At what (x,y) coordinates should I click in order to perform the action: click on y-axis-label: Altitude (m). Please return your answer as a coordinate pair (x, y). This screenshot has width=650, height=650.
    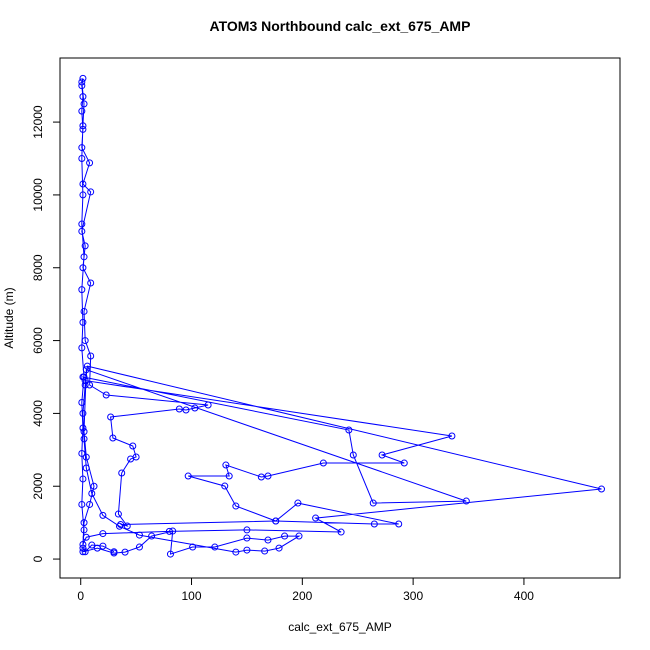
    Looking at the image, I should click on (9, 317).